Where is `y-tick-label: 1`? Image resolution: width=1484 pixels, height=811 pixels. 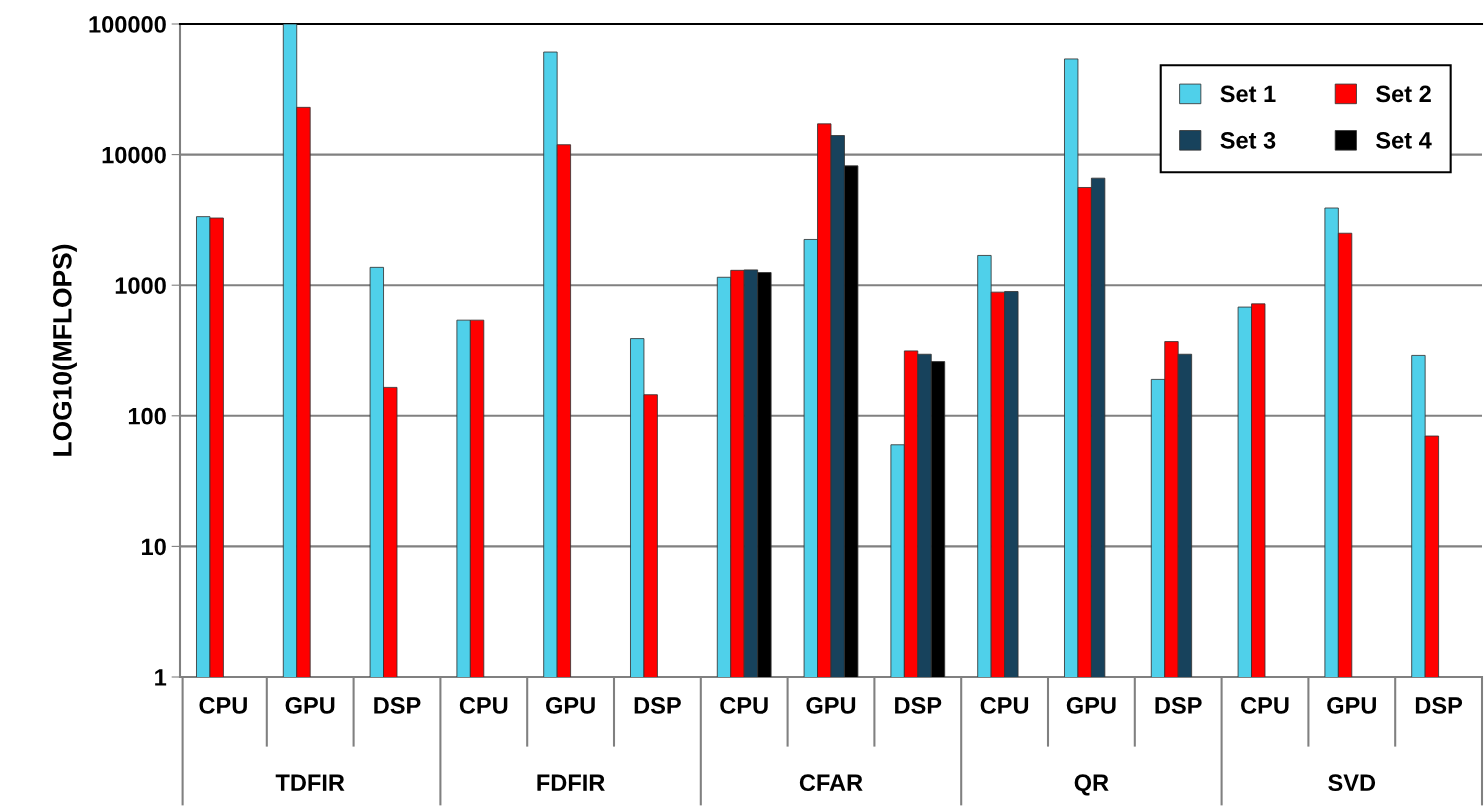
y-tick-label: 1 is located at coordinates (161, 677).